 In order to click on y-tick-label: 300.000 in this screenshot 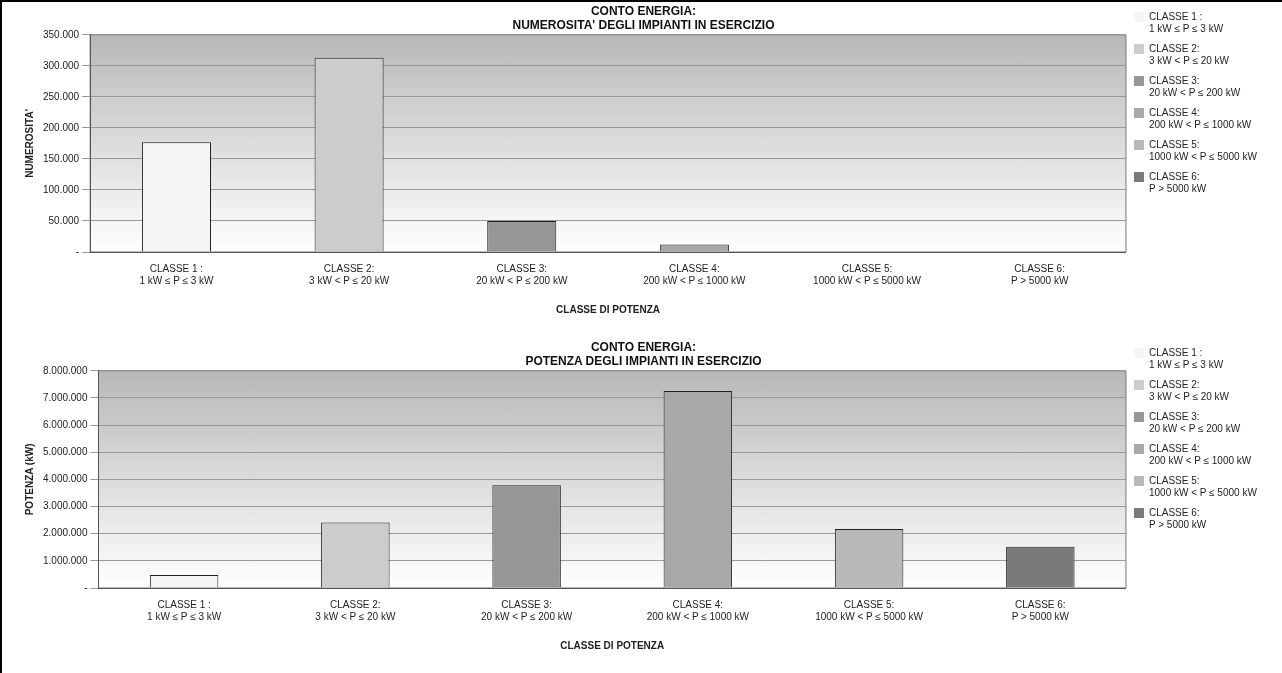, I will do `click(61, 65)`.